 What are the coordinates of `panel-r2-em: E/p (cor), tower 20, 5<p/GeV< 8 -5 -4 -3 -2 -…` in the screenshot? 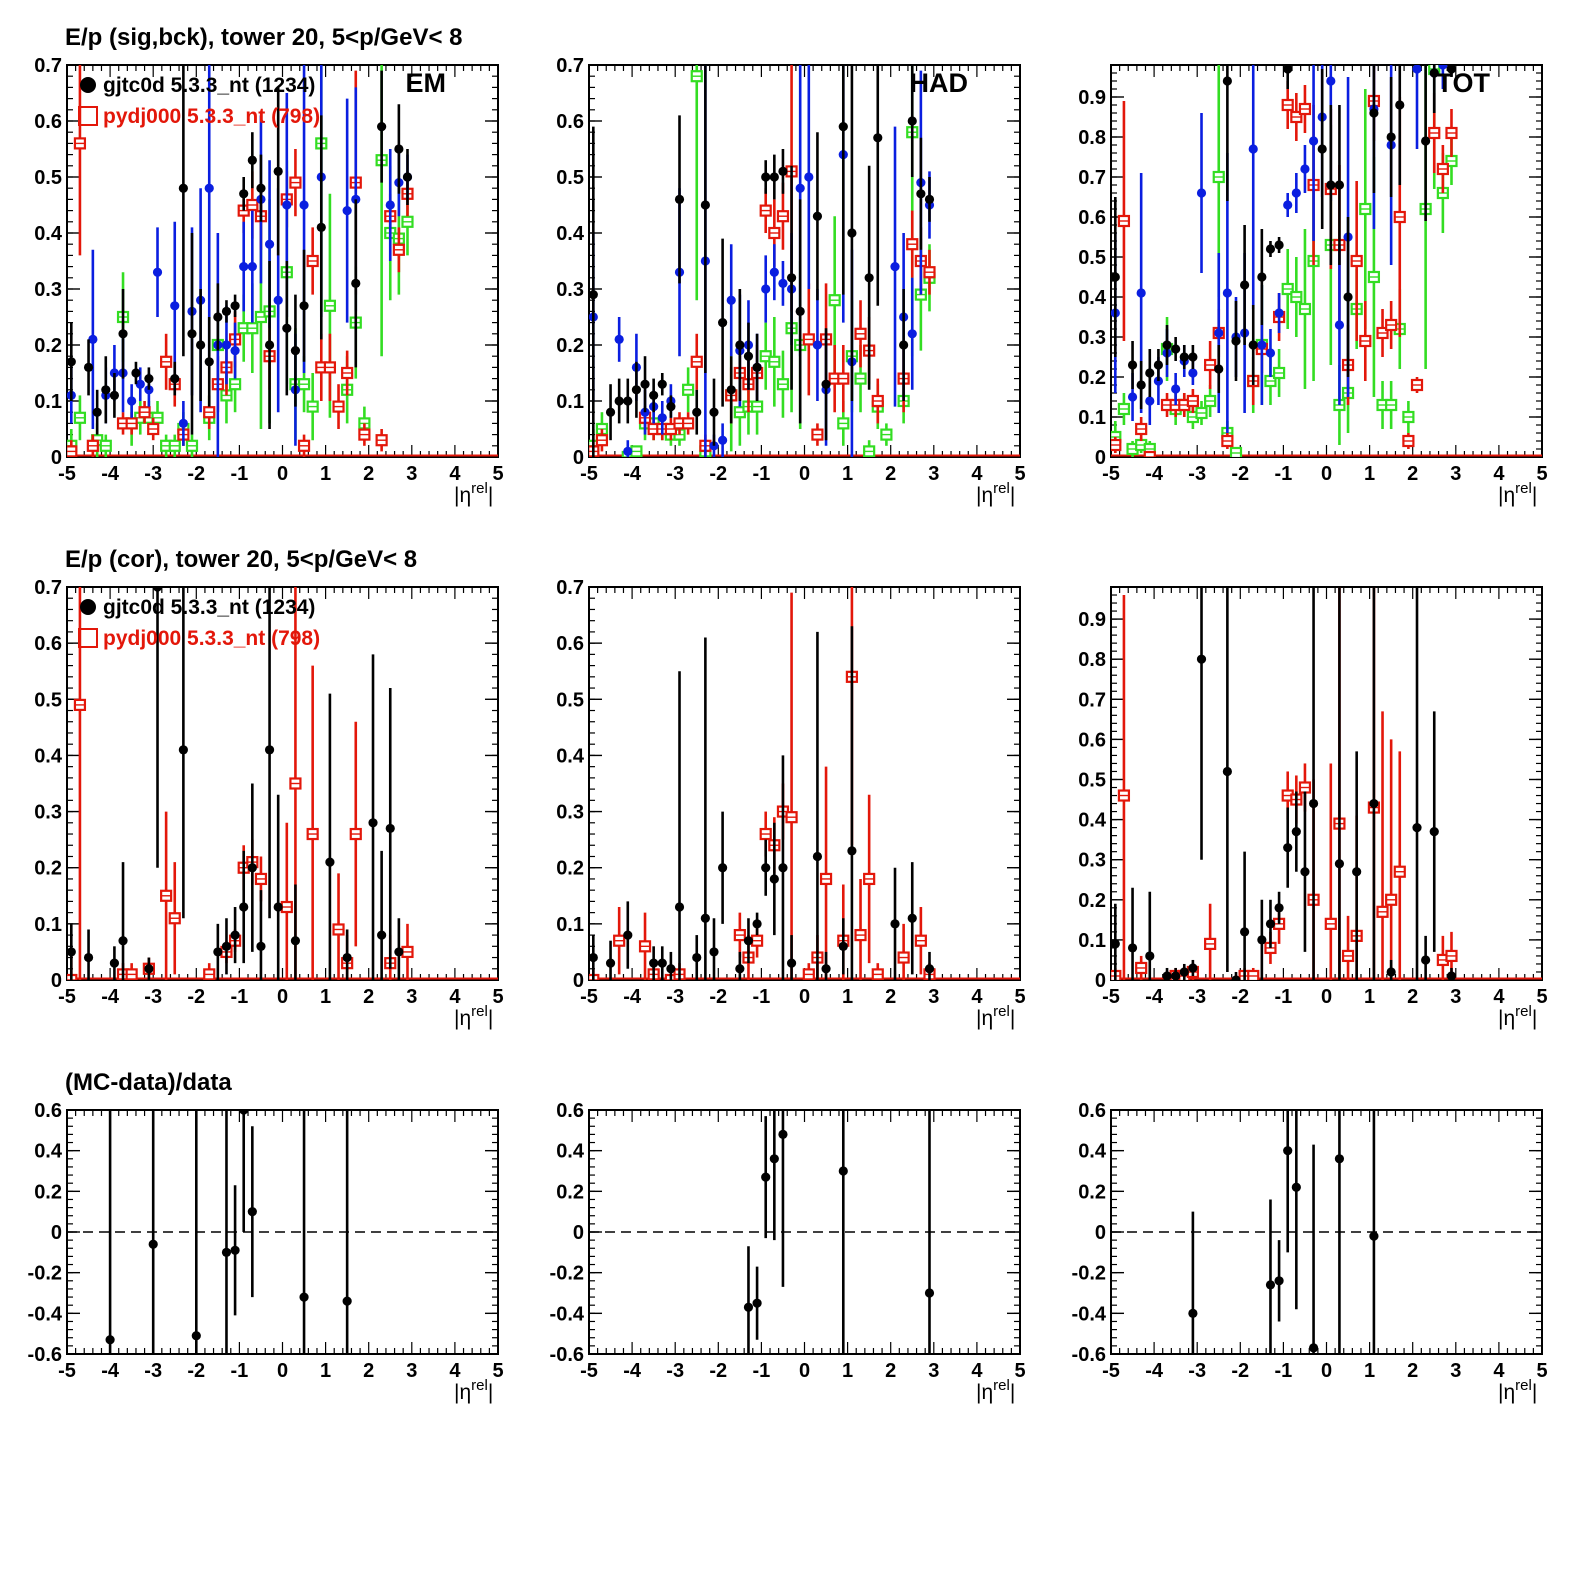 It's located at (268, 788).